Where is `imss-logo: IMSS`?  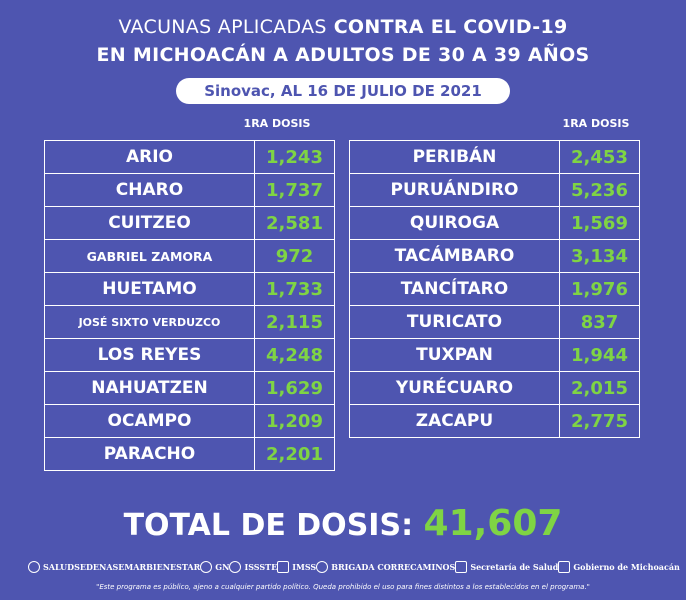 imss-logo: IMSS is located at coordinates (296, 567).